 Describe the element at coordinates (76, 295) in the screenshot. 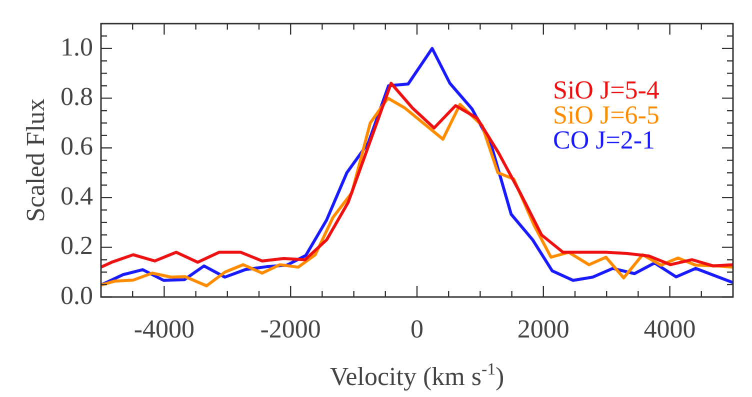

I see `y-tick-label: 0.0` at that location.